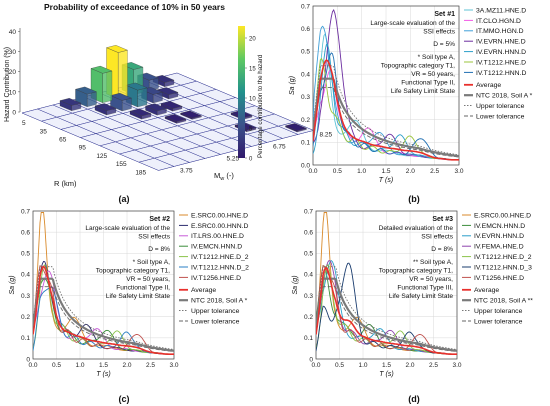 This screenshot has width=550, height=406. Describe the element at coordinates (63, 140) in the screenshot. I see `x-tick-label: 65` at that location.